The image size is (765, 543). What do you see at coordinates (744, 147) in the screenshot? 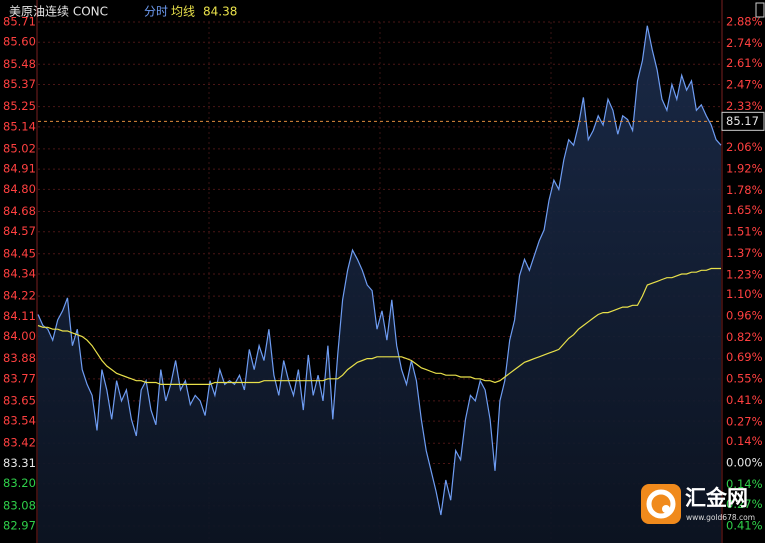
I see `y2-tick-label: 2.06%` at bounding box center [744, 147].